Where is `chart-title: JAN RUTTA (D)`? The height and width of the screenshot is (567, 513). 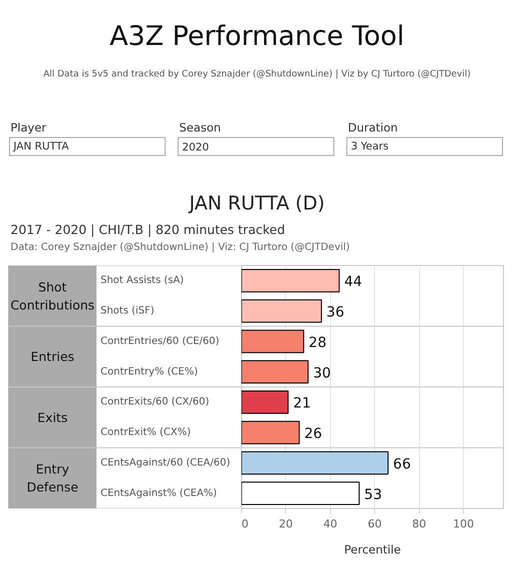 chart-title: JAN RUTTA (D) is located at coordinates (256, 203).